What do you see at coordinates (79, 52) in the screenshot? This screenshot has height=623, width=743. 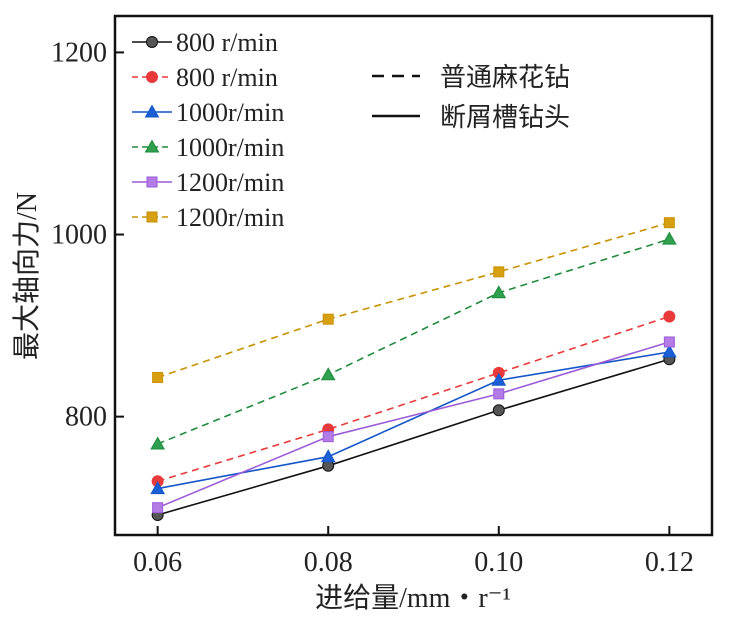 I see `y-tick-label: 1200` at bounding box center [79, 52].